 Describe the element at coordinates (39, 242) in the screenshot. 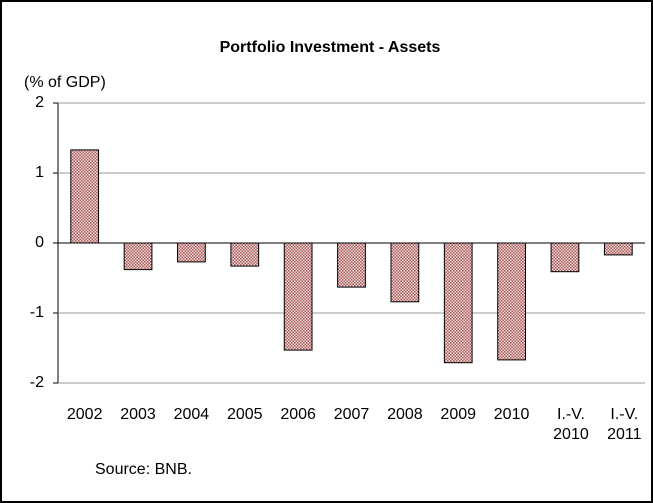

I see `y-tick-label: 0` at that location.